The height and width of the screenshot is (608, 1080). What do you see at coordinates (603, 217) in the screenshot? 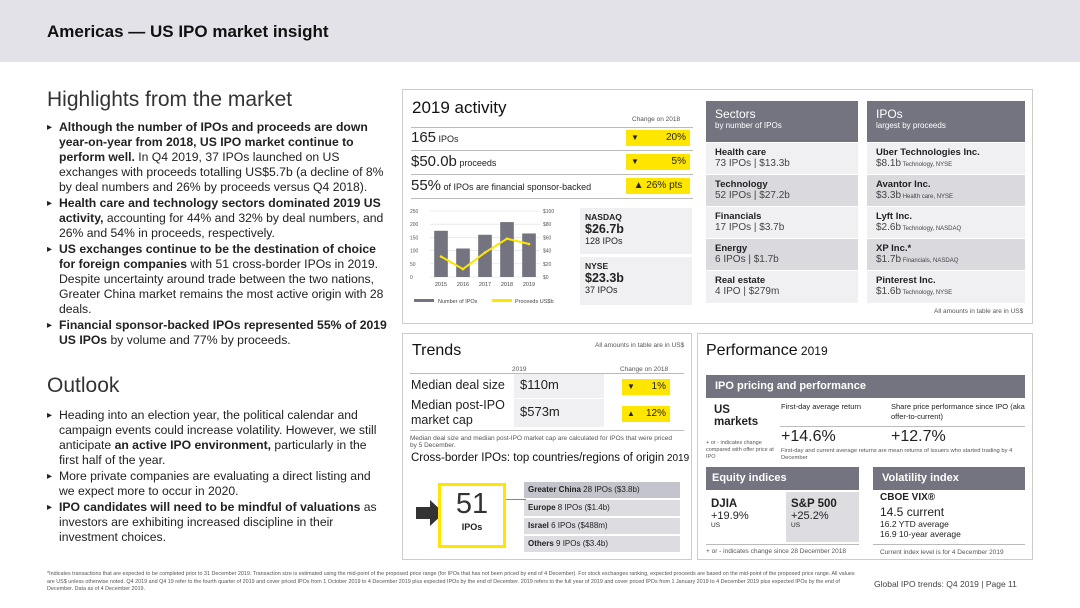
I see `nasdaq-name: NASDAQ` at bounding box center [603, 217].